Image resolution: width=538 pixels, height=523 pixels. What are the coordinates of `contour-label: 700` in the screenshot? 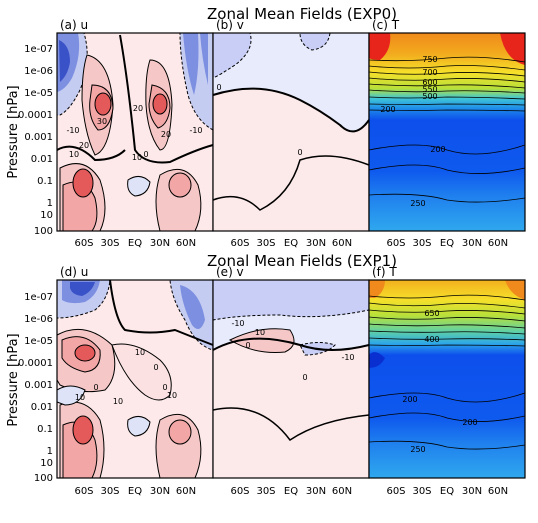 It's located at (429, 72).